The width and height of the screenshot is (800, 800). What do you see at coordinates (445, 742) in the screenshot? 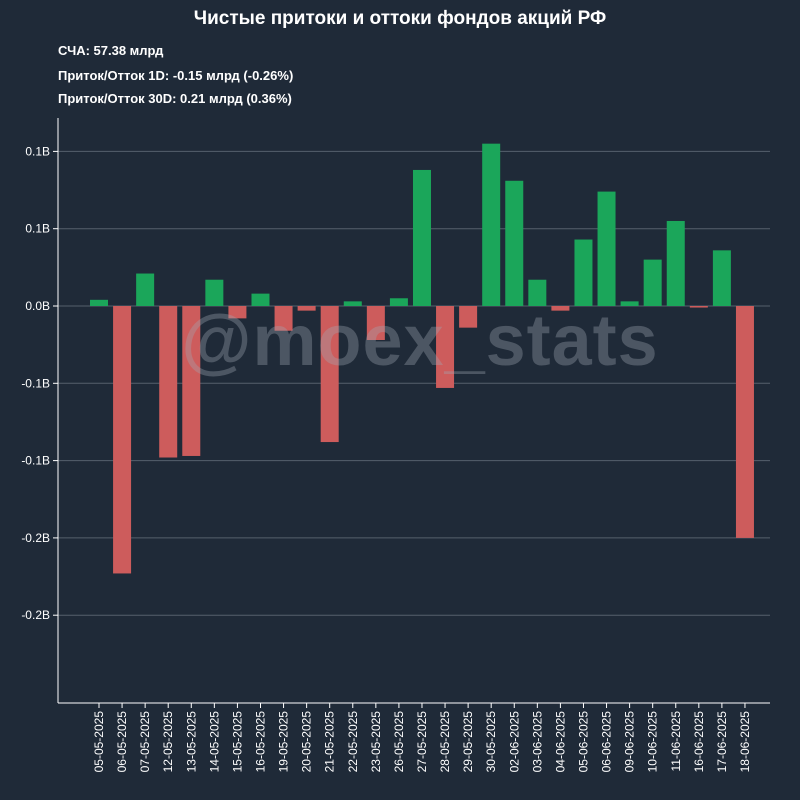
I see `x-tick-label: 28-05-2025` at bounding box center [445, 742].